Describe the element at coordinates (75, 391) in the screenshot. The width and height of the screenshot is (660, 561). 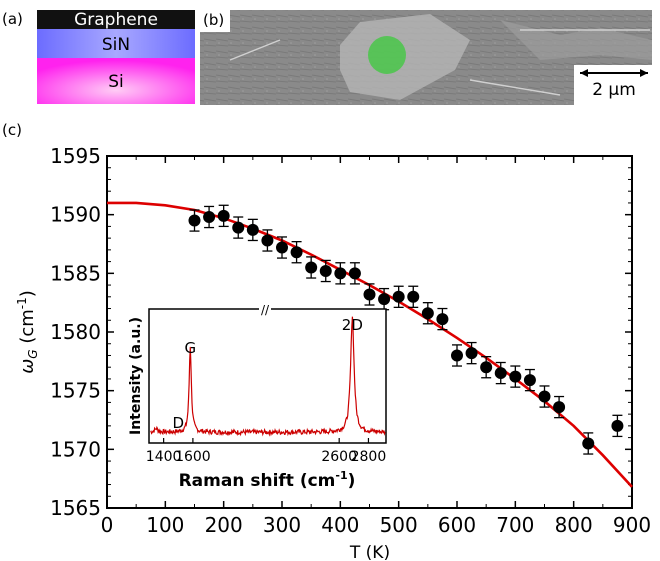
I see `y-tick-label: 1575` at that location.